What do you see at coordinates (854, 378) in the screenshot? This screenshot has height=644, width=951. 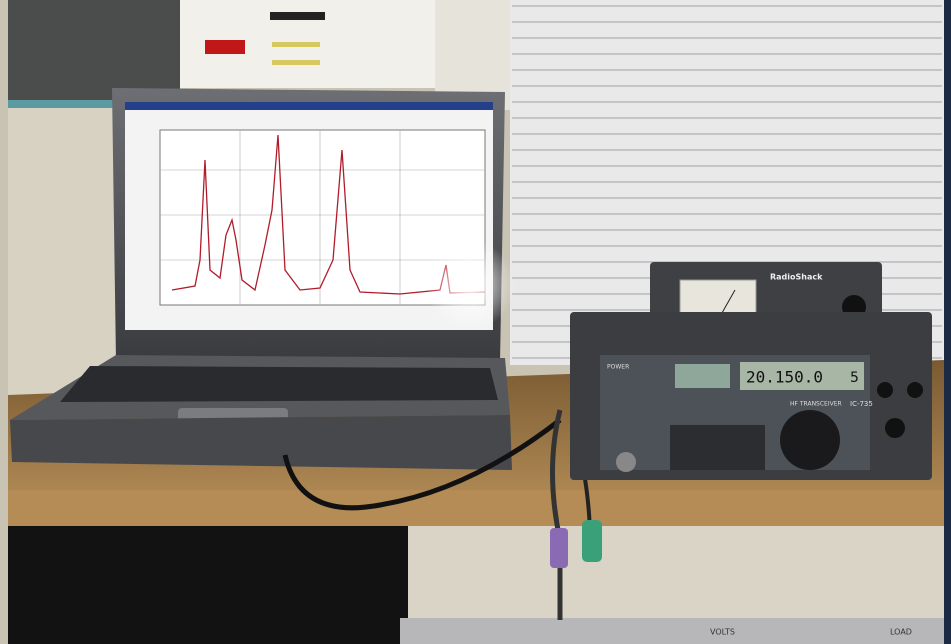 I see `mode-digit: 5` at bounding box center [854, 378].